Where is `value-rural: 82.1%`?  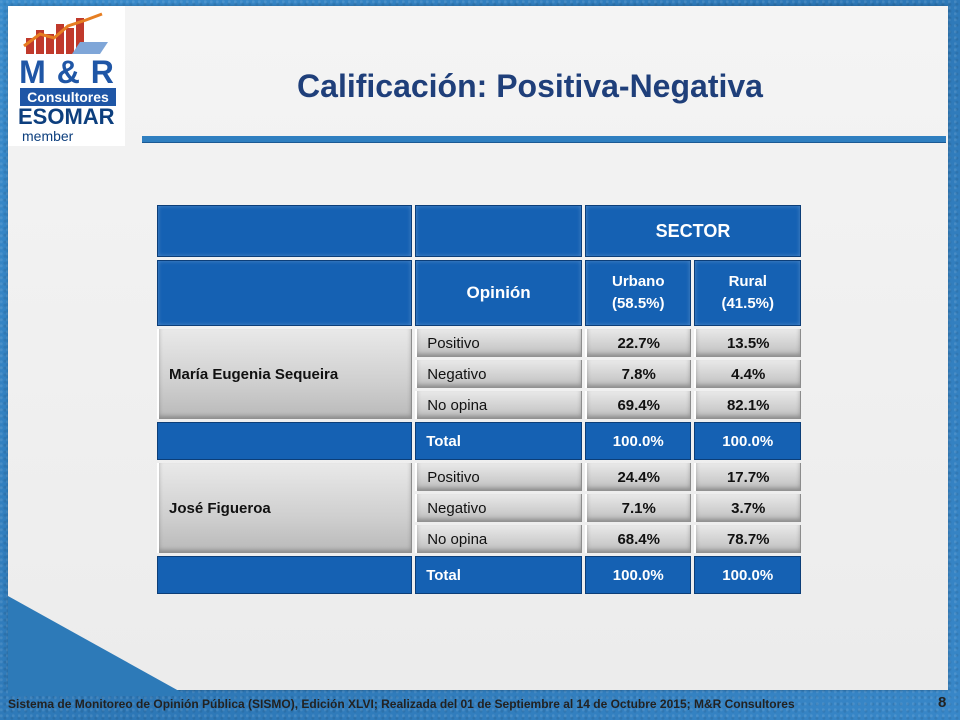
value-rural: 82.1% is located at coordinates (747, 405).